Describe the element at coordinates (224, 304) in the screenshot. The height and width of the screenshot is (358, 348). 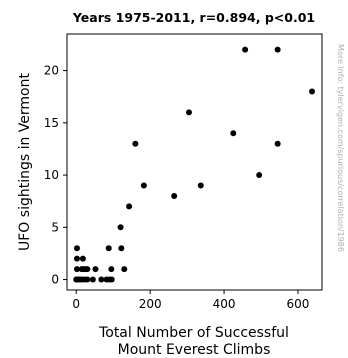
I see `x-tick-label: 400` at that location.